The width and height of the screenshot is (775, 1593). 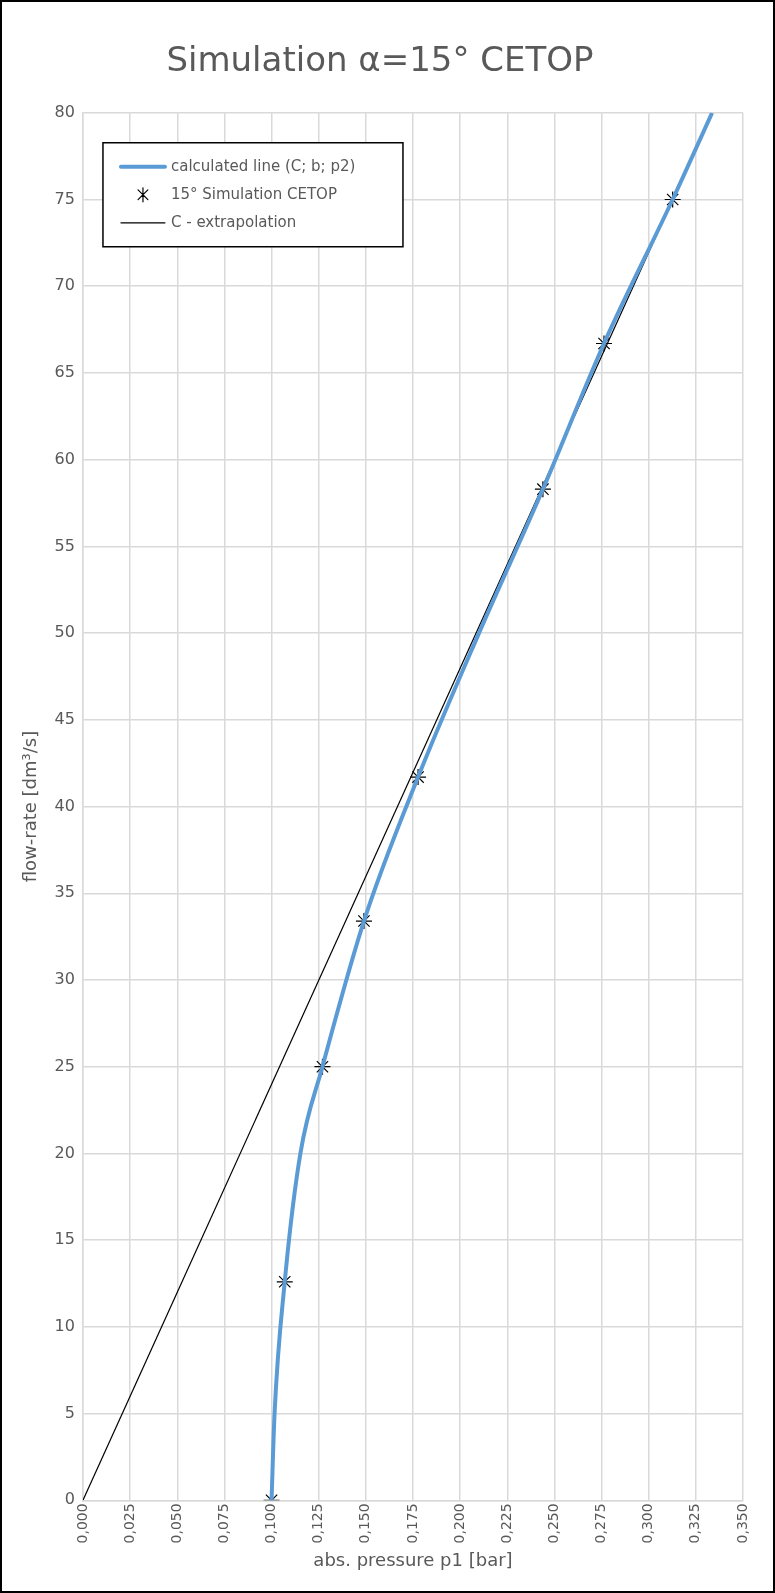 What do you see at coordinates (411, 1523) in the screenshot?
I see `x-tick-label: 0,175` at bounding box center [411, 1523].